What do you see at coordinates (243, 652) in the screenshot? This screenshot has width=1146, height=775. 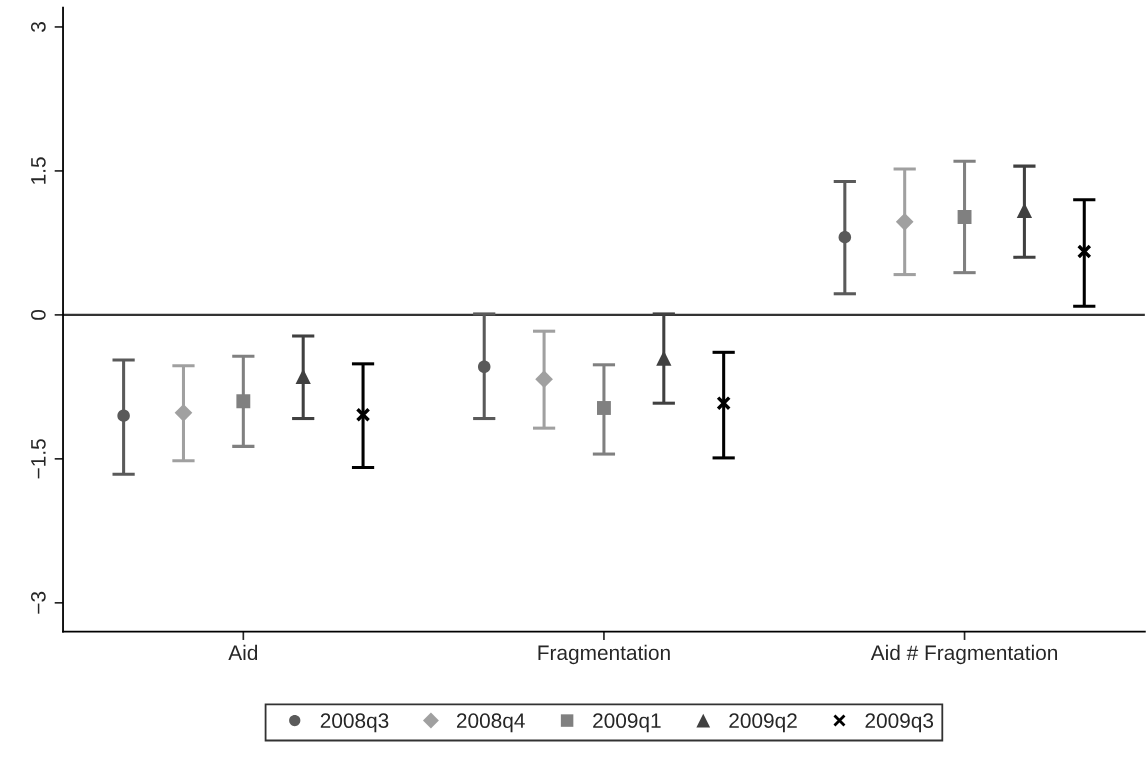 I see `x-tick-label: Aid` at bounding box center [243, 652].